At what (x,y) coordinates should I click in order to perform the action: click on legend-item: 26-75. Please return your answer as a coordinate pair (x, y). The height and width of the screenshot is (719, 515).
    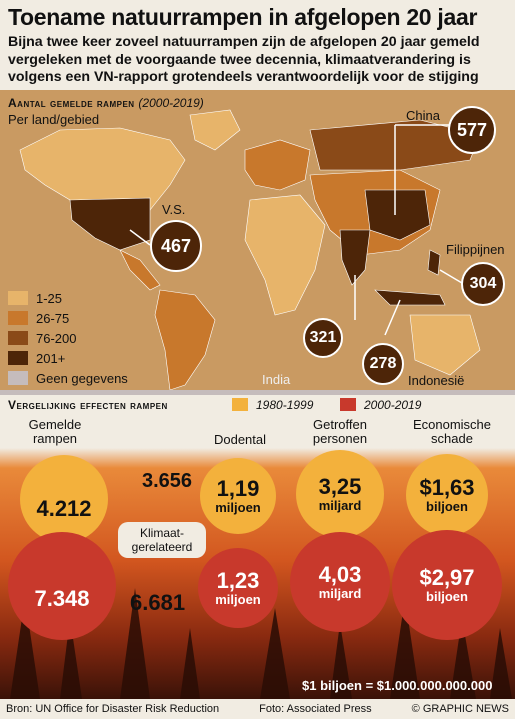
    Looking at the image, I should click on (68, 318).